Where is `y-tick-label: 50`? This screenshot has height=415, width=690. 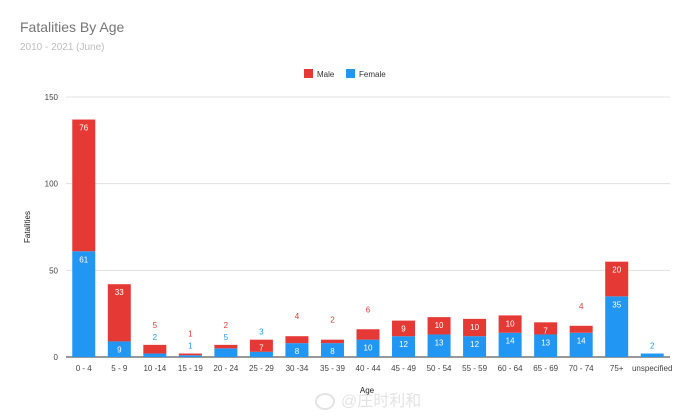
y-tick-label: 50 is located at coordinates (53, 270).